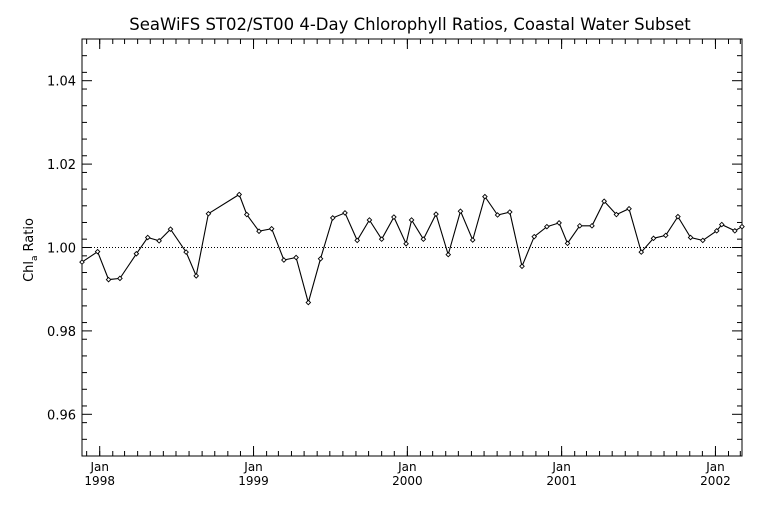  I want to click on x-tick-year: 2000, so click(407, 481).